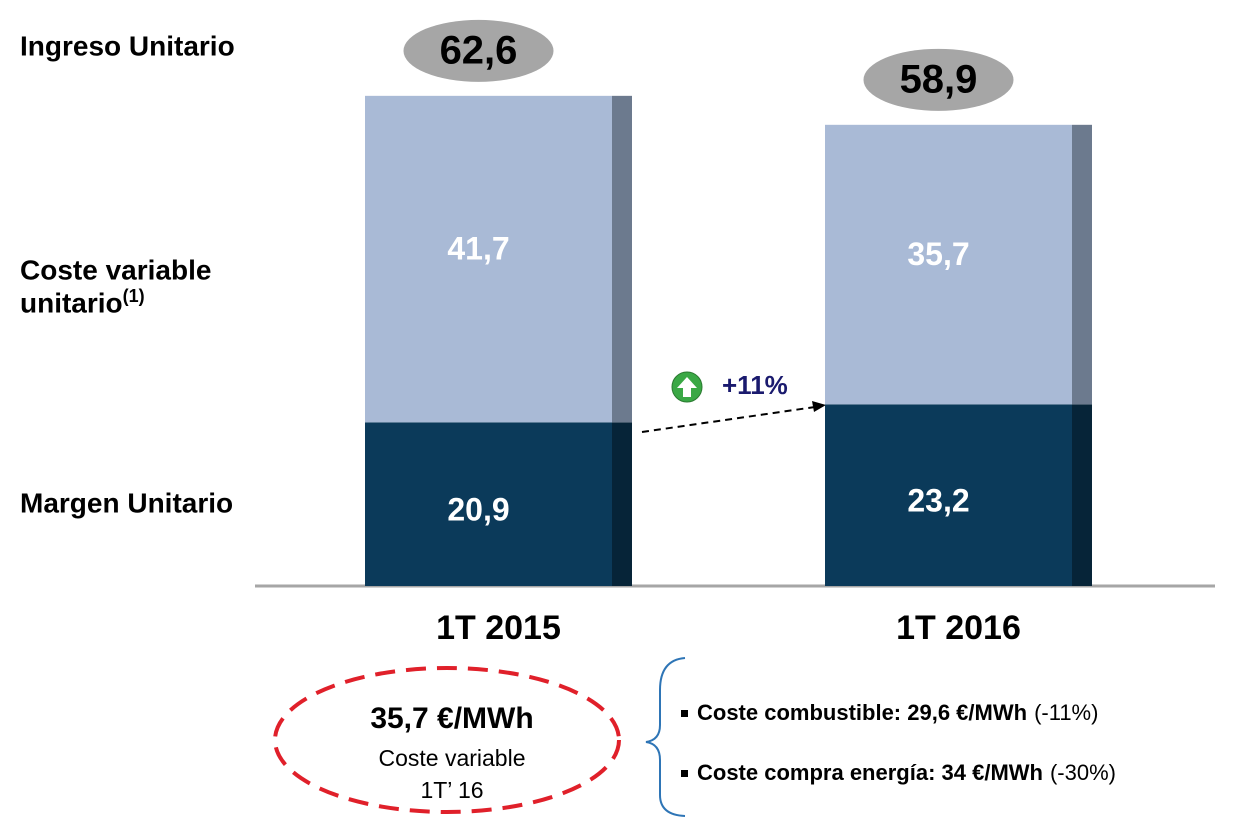 This screenshot has height=820, width=1257. Describe the element at coordinates (82, 302) in the screenshot. I see `row-label: unitario(1)` at that location.